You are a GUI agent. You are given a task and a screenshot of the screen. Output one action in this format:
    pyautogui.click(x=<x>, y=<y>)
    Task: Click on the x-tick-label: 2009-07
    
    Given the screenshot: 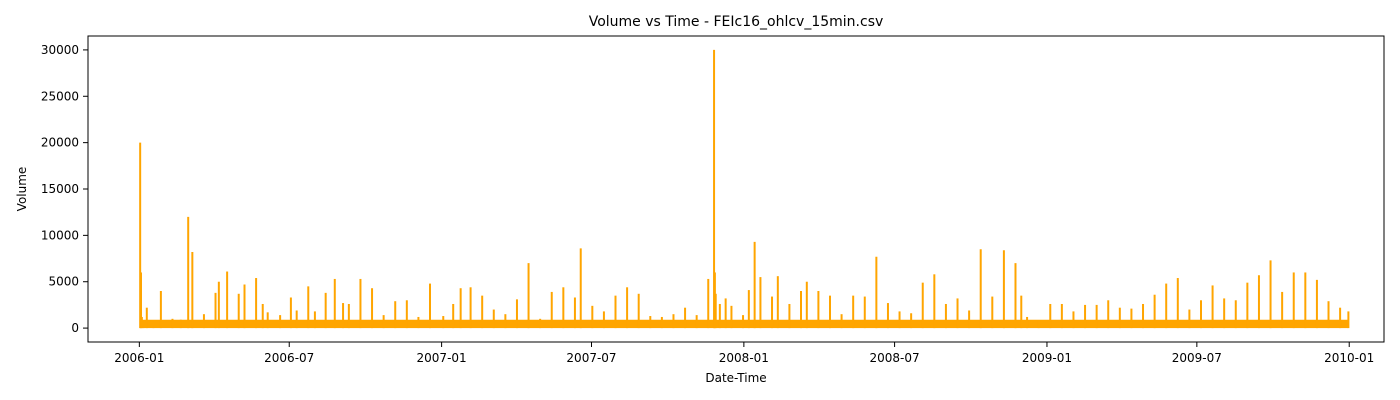 What is the action you would take?
    pyautogui.click(x=1197, y=358)
    